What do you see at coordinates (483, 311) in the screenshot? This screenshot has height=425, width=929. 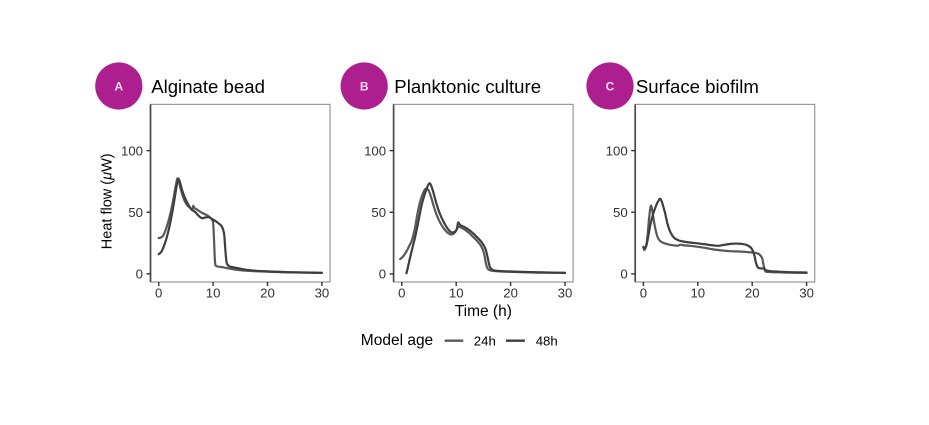 I see `svg-text: Time (h)` at bounding box center [483, 311].